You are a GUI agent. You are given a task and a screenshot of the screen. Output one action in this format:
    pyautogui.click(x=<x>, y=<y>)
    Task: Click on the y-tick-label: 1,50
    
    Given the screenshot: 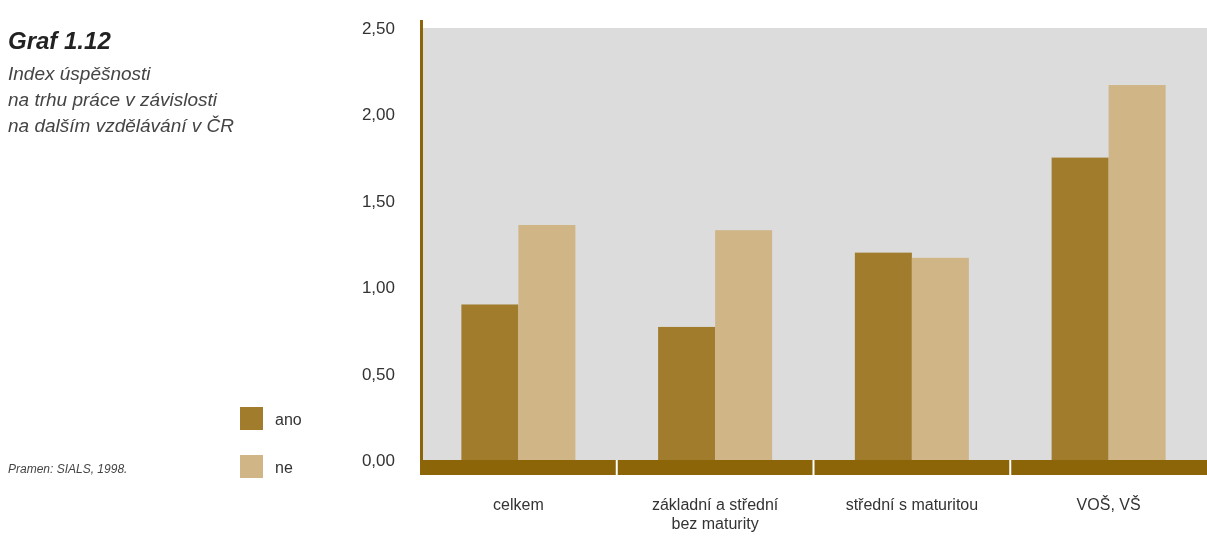 What is the action you would take?
    pyautogui.click(x=378, y=201)
    